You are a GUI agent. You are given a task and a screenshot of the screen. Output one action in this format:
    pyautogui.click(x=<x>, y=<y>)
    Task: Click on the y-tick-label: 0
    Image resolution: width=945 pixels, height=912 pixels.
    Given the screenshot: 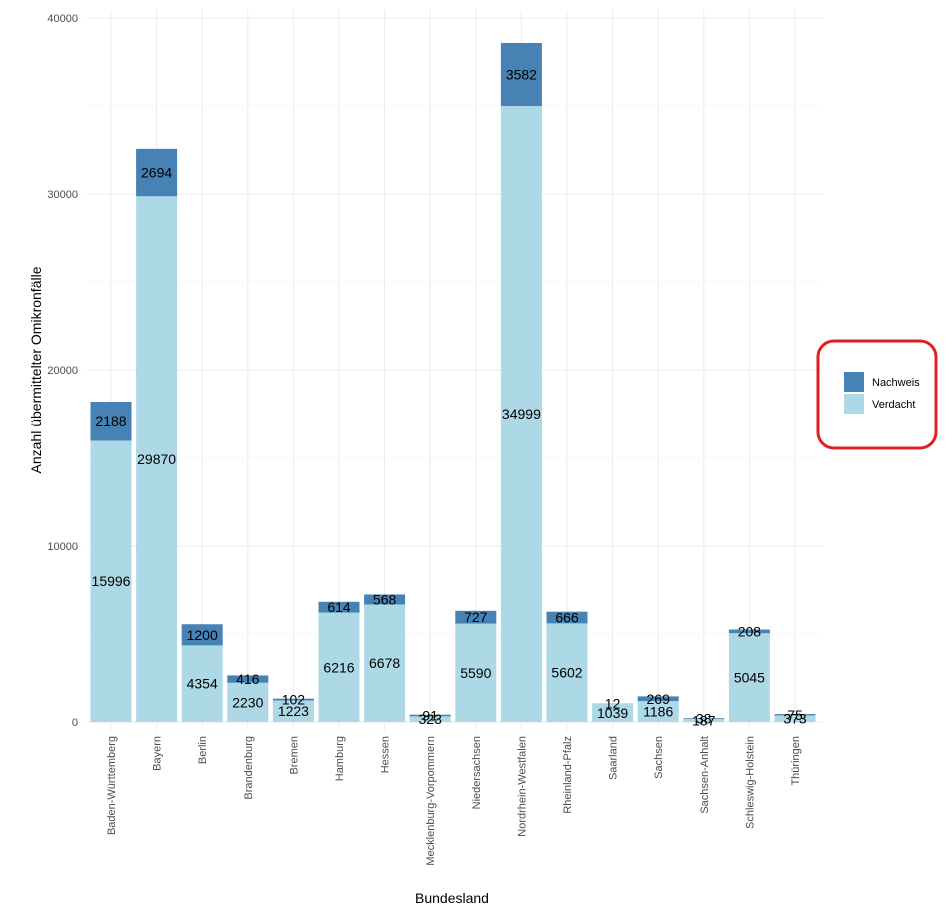 What is the action you would take?
    pyautogui.click(x=75, y=723)
    